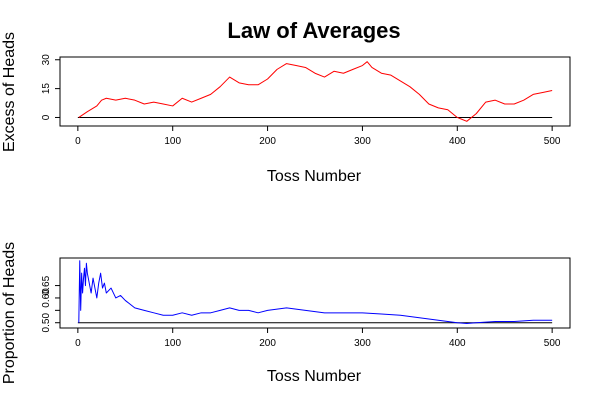 This screenshot has height=400, width=599. Describe the element at coordinates (313, 30) in the screenshot. I see `chart-title: Law of Averages` at that location.